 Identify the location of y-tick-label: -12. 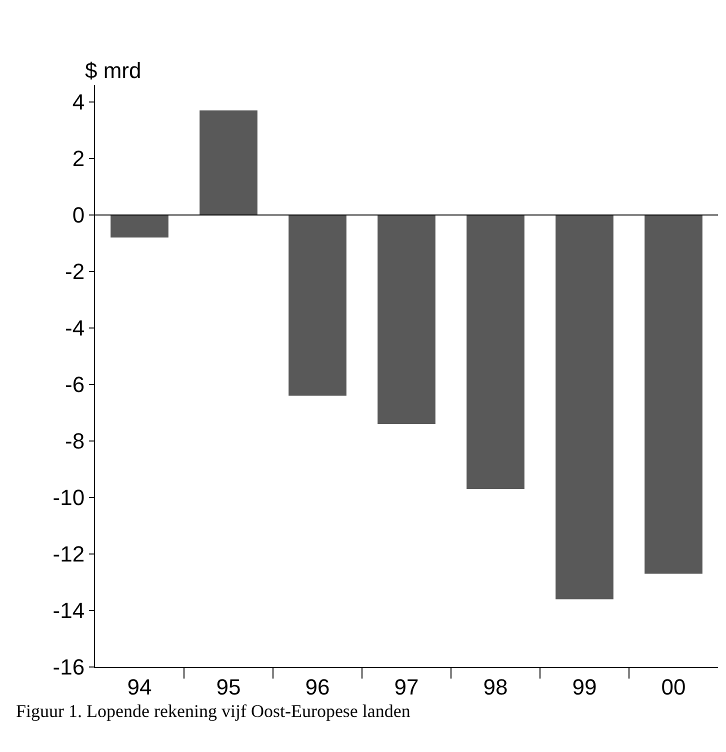
(68, 554).